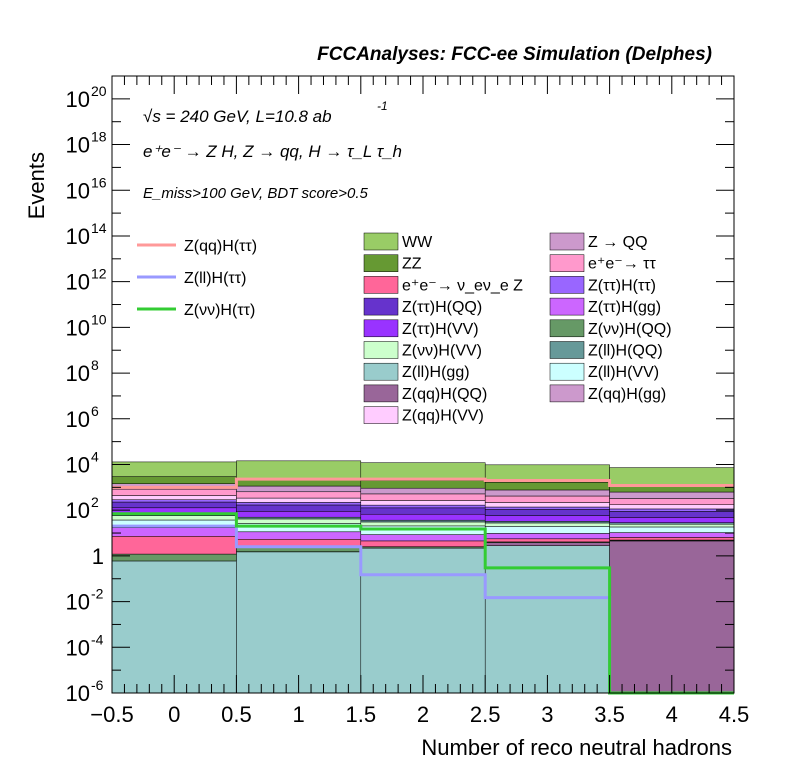  I want to click on bar-z-h-bin2, so click(423, 506).